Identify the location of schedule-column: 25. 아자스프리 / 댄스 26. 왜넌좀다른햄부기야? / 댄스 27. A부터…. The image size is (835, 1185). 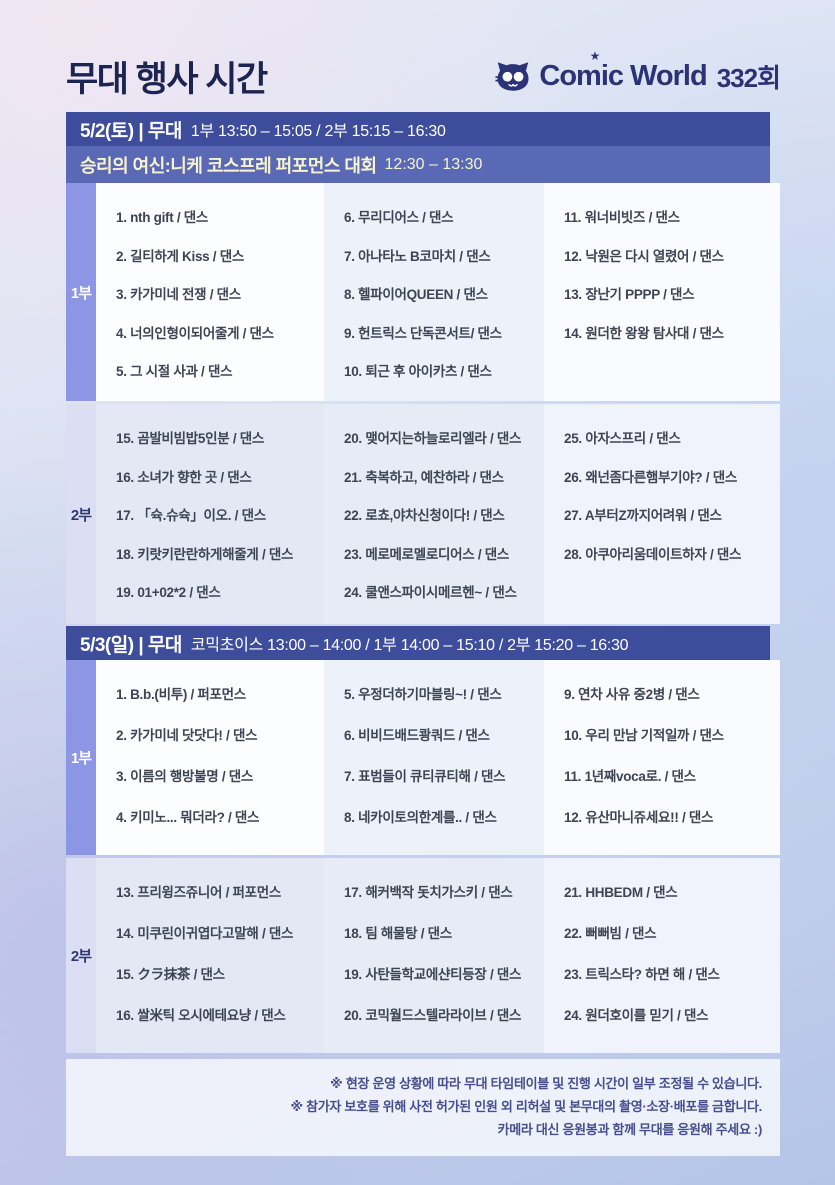
(662, 514).